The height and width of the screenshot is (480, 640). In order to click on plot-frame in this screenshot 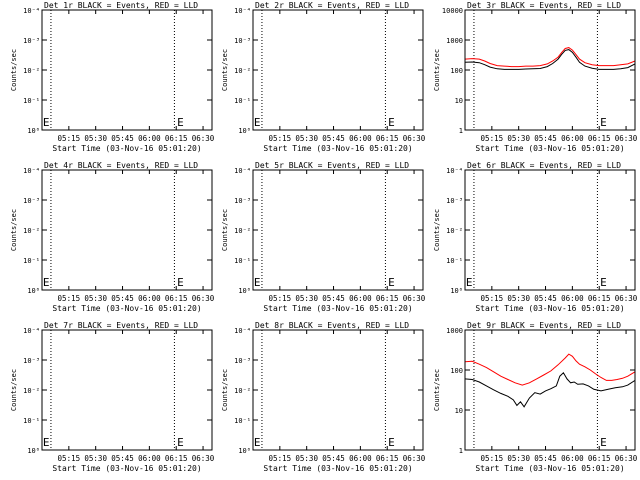, I will do `click(550, 390)`.